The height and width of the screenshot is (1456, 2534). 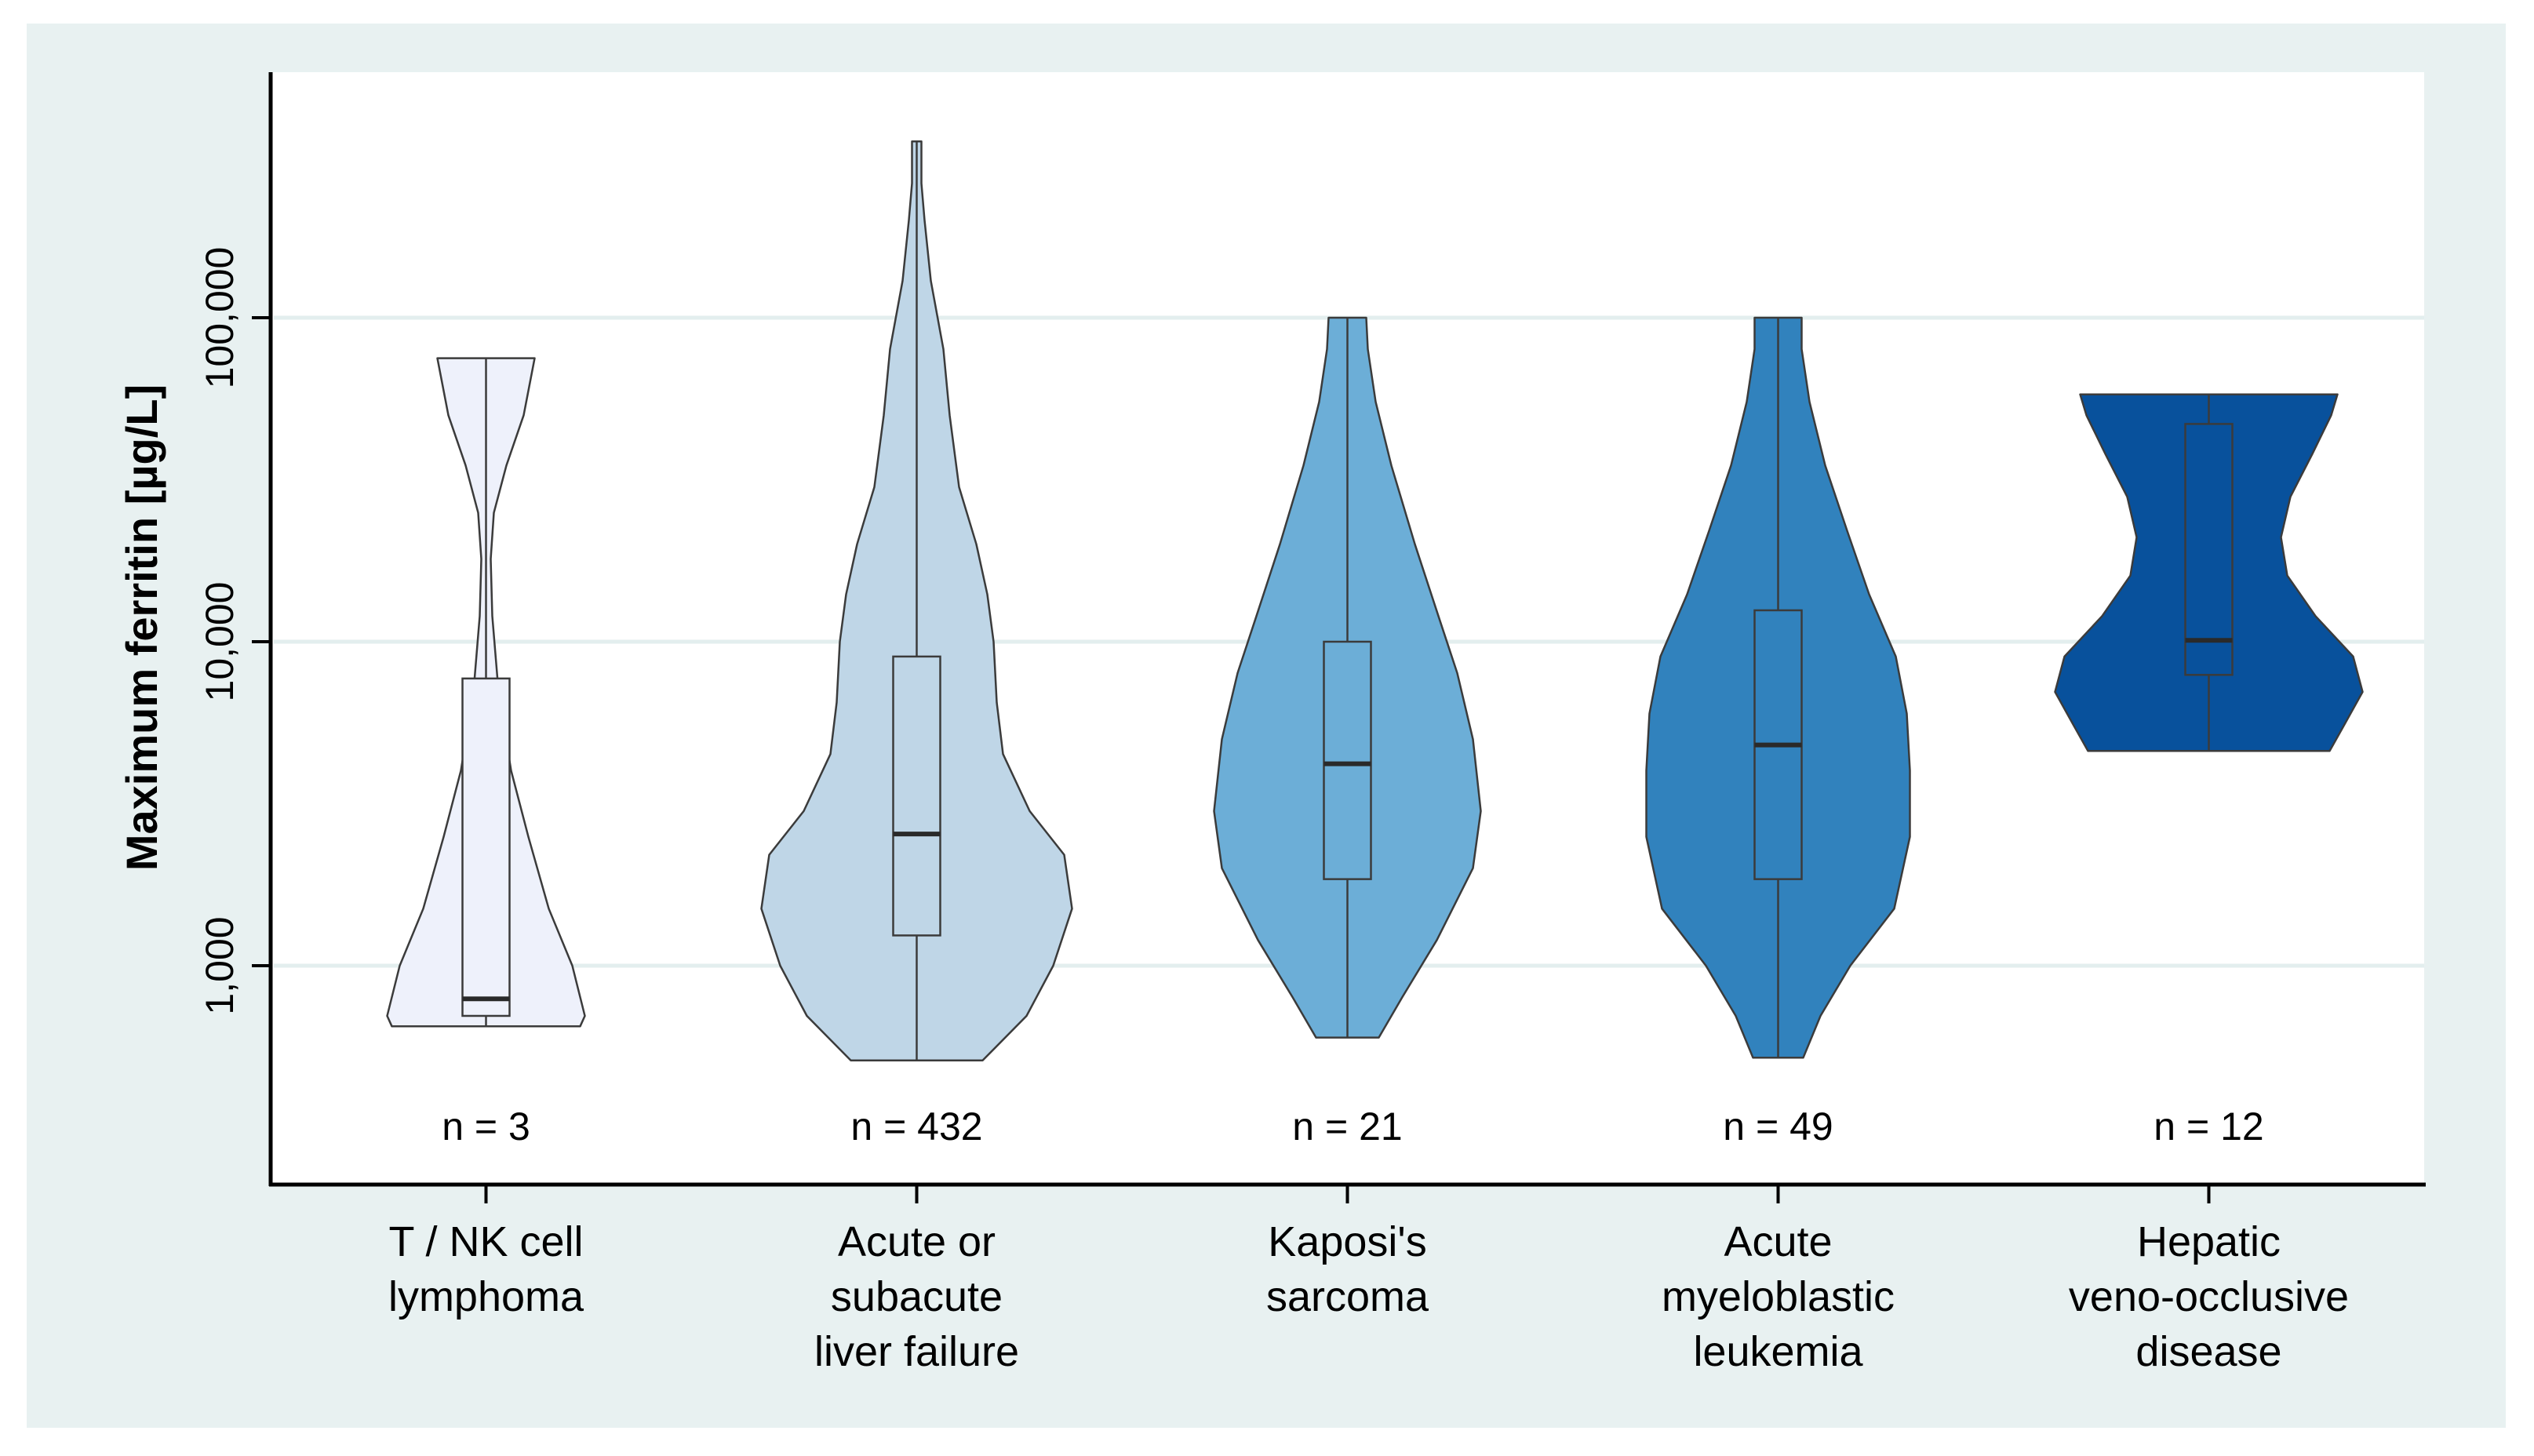 I want to click on x-tick-label: Acute or subacute liver failure, so click(x=916, y=1296).